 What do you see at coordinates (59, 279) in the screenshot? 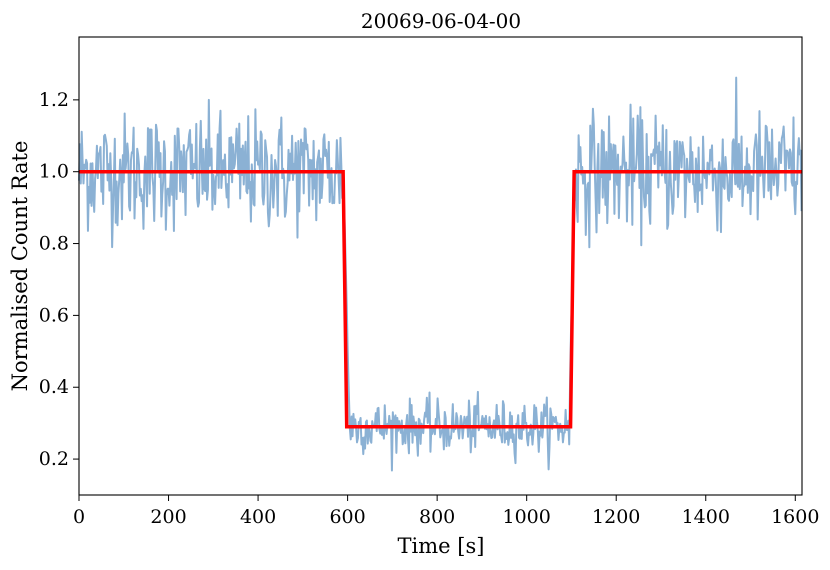
I see `y-axis: 0.2 0.4 0.6 0.8 1.0 1.2` at bounding box center [59, 279].